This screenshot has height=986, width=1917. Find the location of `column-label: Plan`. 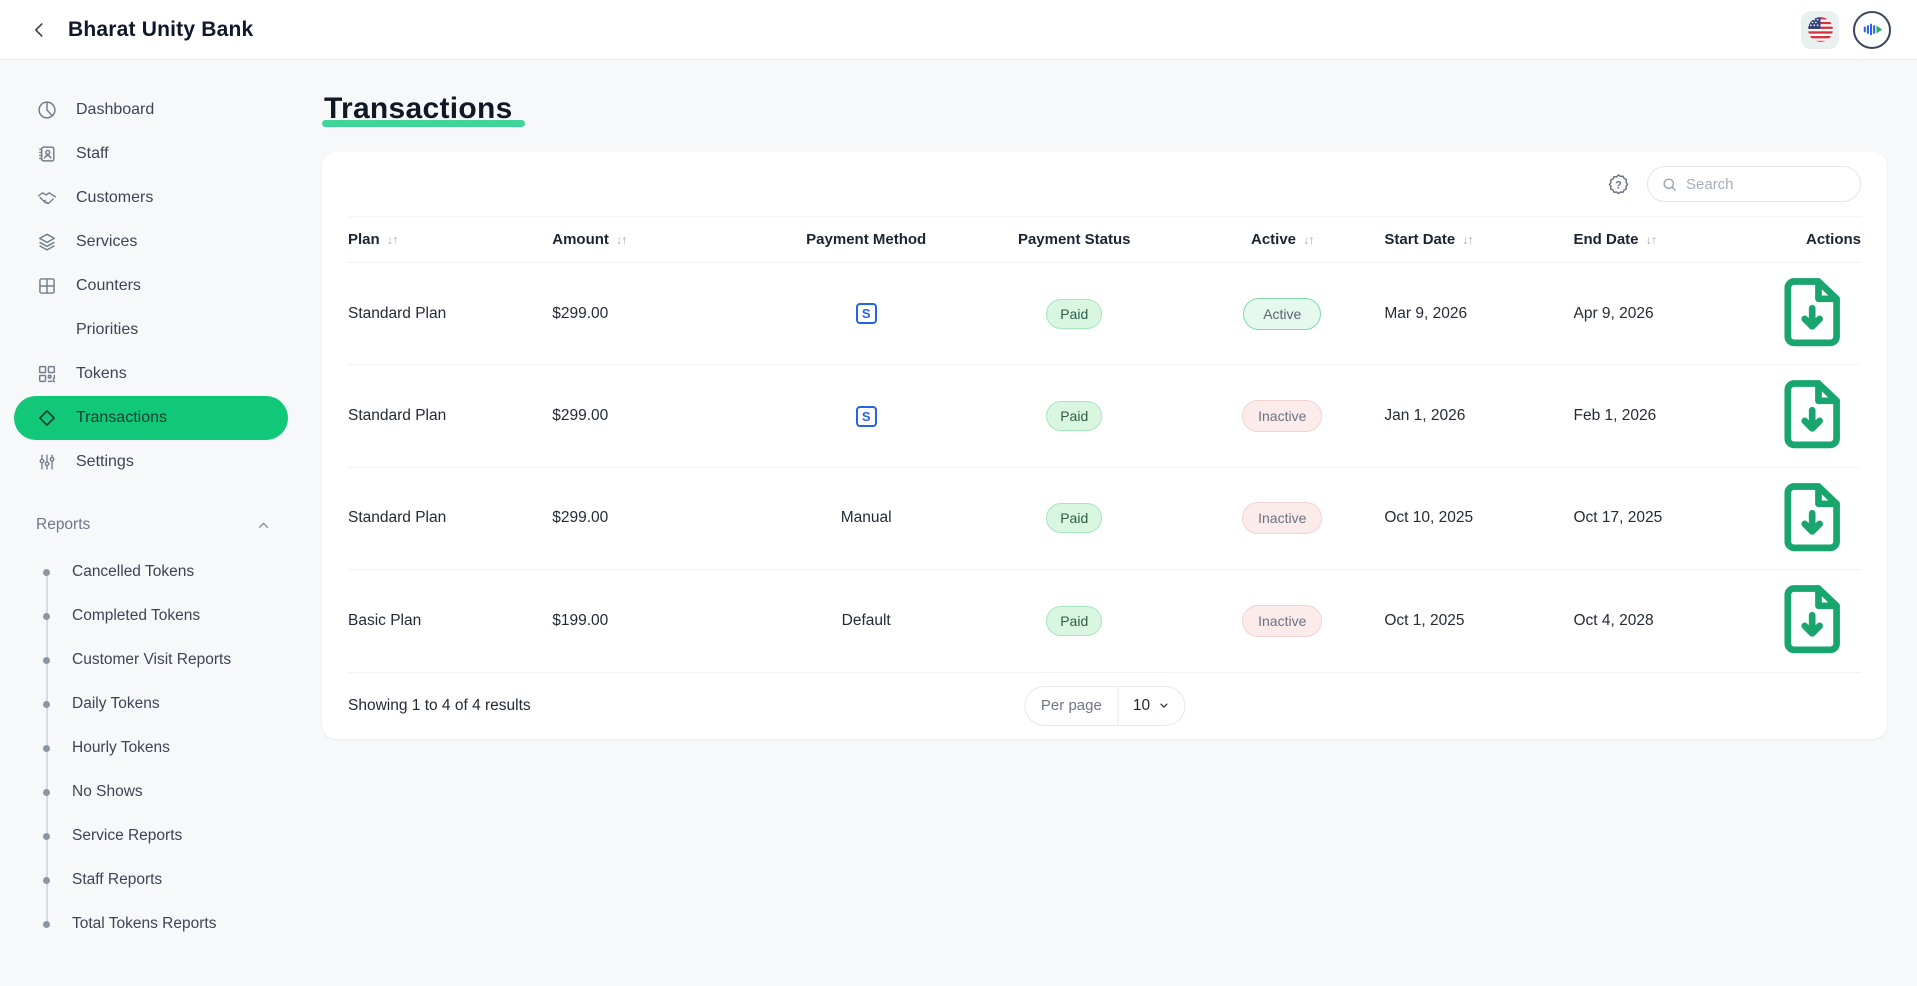

column-label: Plan is located at coordinates (364, 239).